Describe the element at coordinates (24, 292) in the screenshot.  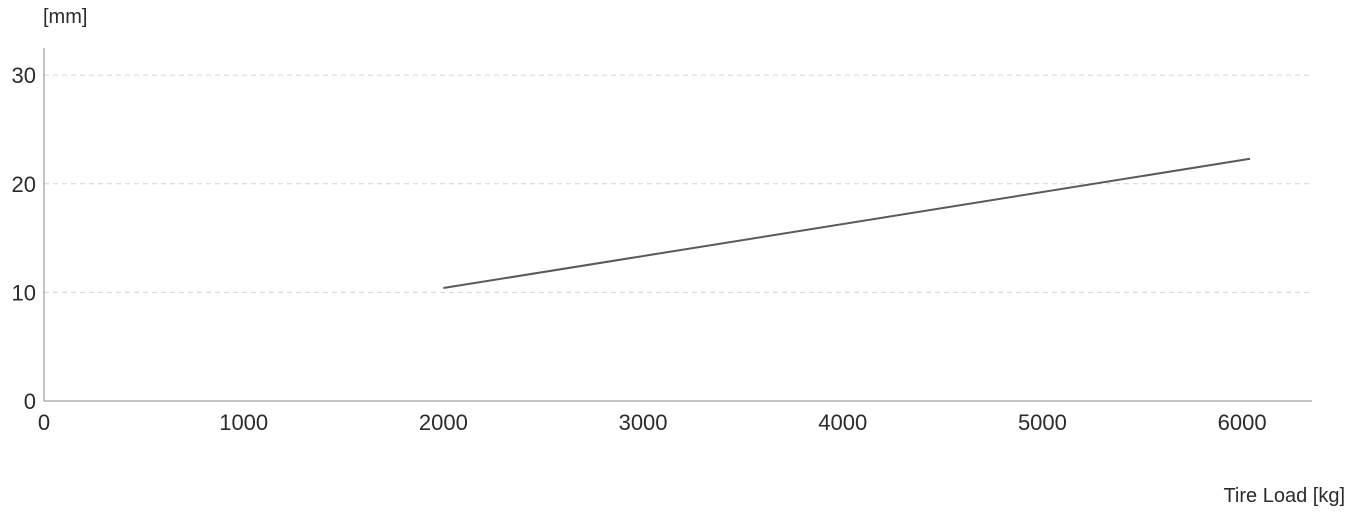
I see `y-tick-label: 10` at that location.